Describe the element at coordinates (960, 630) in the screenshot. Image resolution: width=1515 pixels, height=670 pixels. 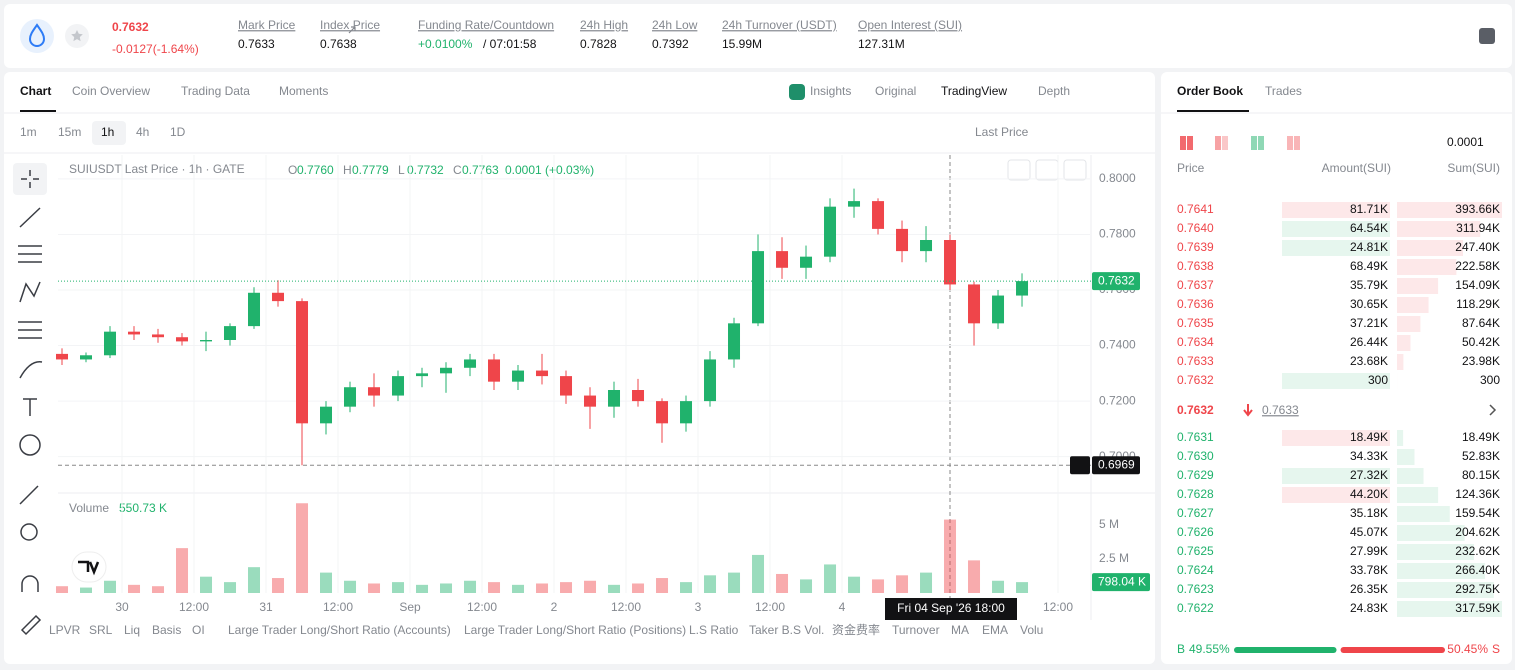
I see `indicator: MA` at that location.